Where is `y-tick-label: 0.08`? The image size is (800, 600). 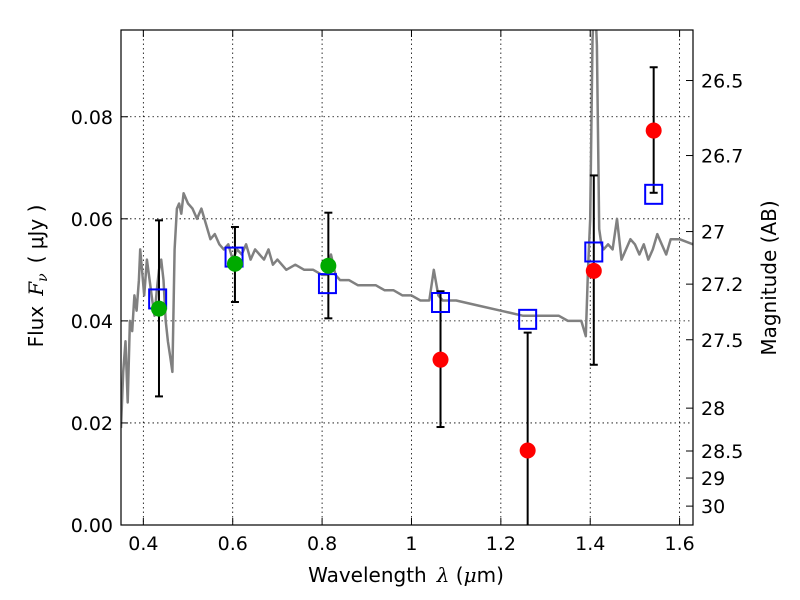 y-tick-label: 0.08 is located at coordinates (92, 118).